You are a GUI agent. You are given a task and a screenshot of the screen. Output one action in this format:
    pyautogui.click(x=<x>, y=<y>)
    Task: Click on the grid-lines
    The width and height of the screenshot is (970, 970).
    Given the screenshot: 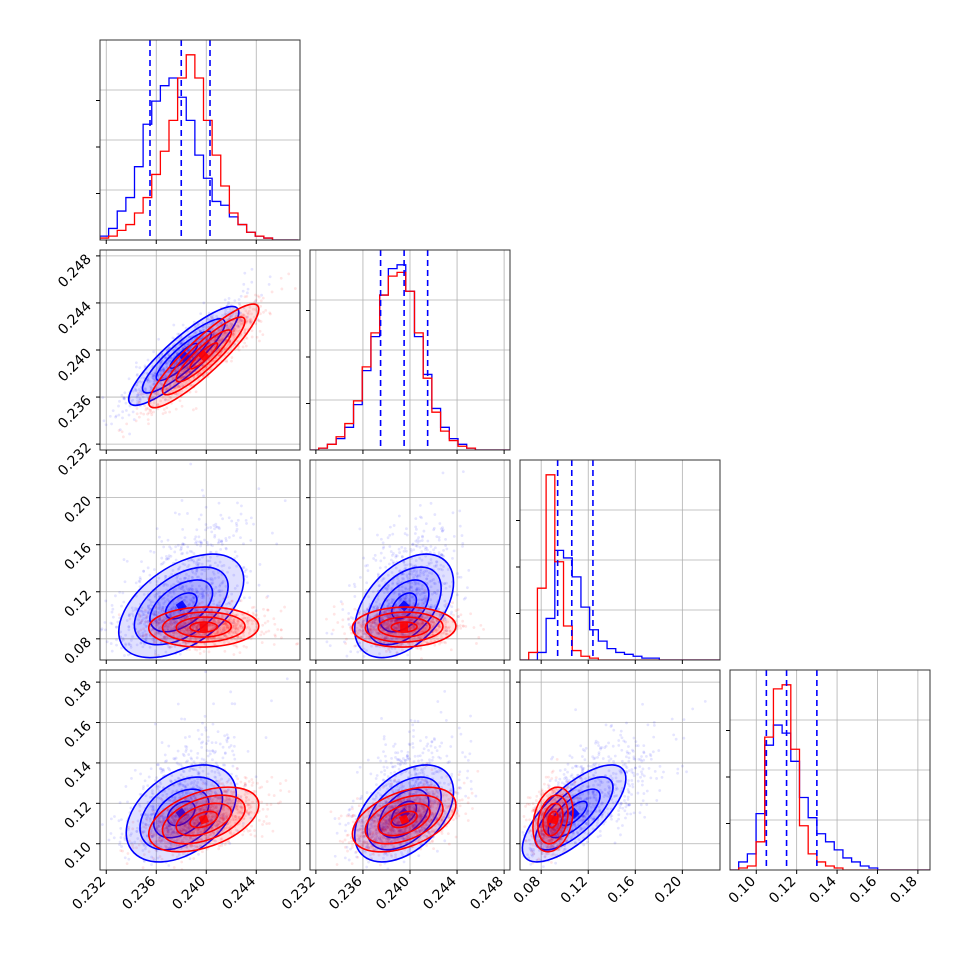 What is the action you would take?
    pyautogui.click(x=200, y=560)
    